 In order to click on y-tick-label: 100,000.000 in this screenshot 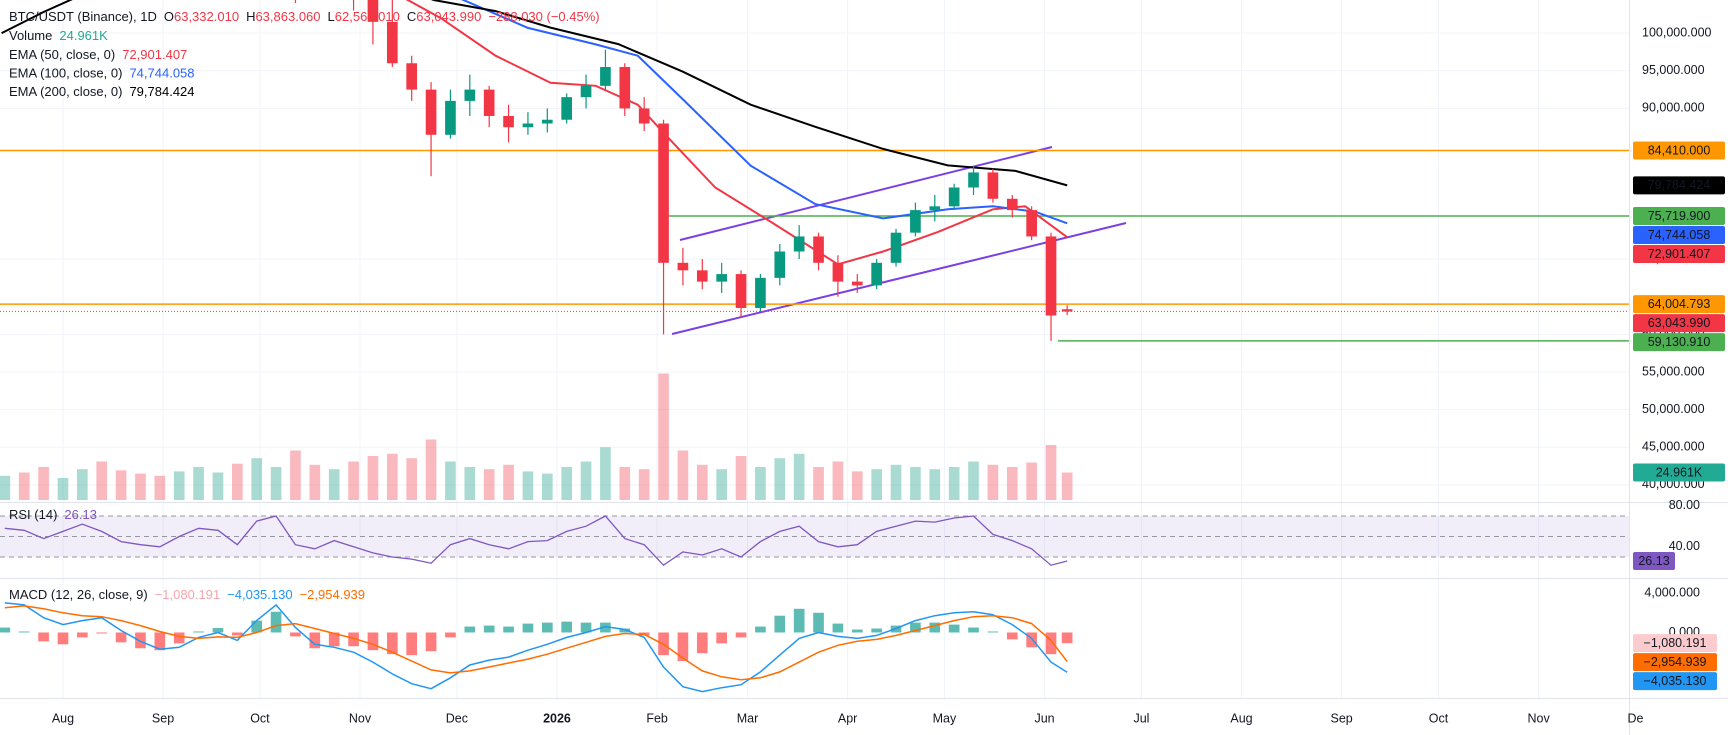, I will do `click(1677, 32)`.